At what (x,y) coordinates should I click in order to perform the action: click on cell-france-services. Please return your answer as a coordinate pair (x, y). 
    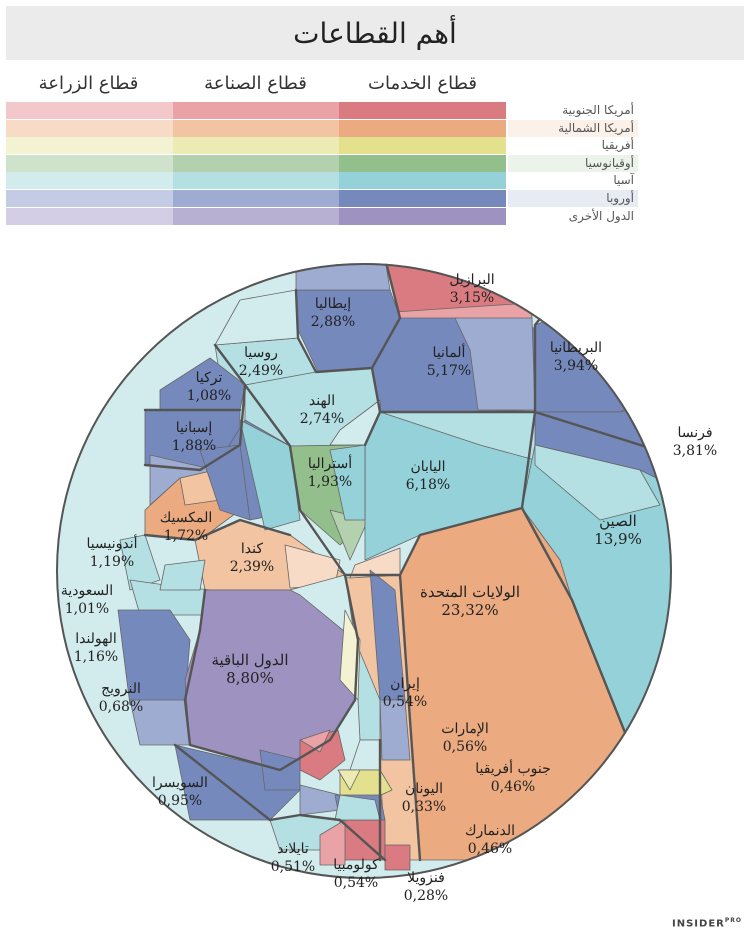
    Looking at the image, I should click on (603, 452).